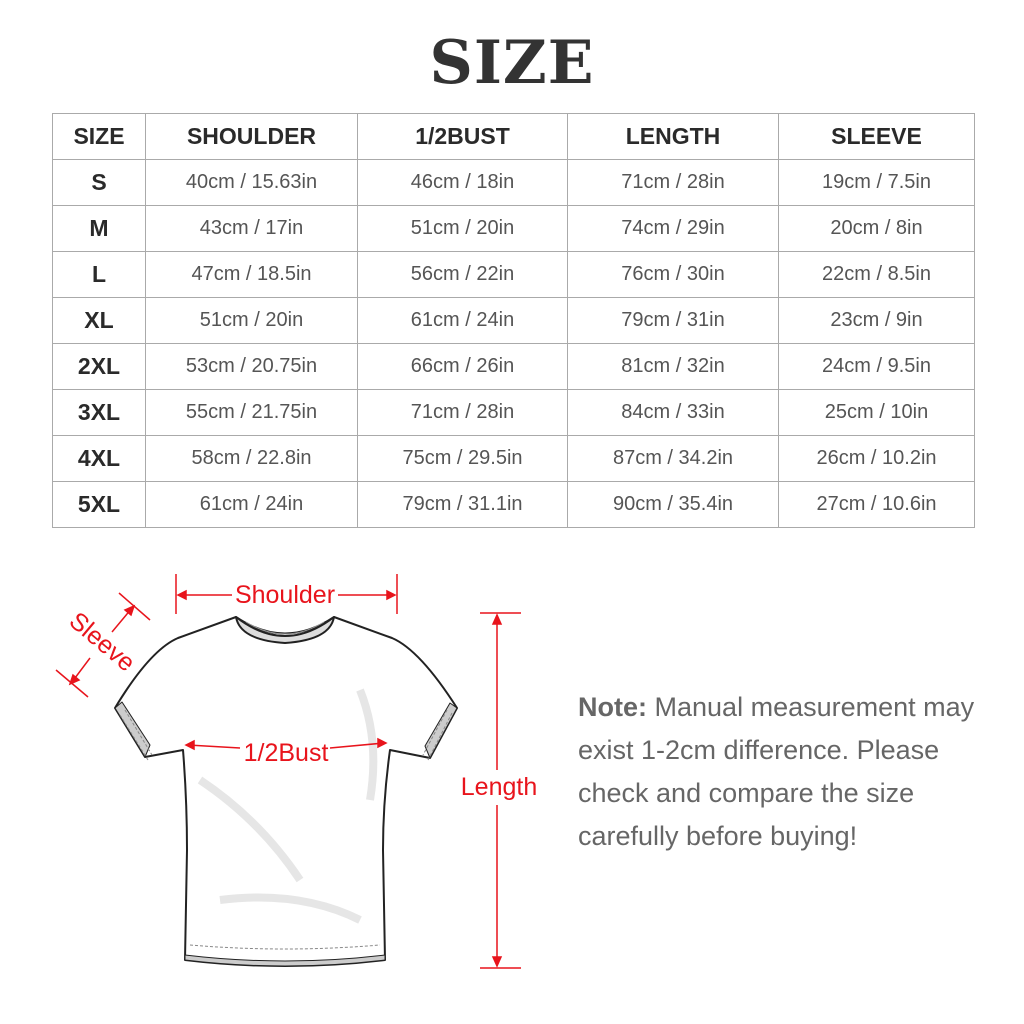 The width and height of the screenshot is (1024, 1024). I want to click on measurement-cell: 84cm / 33in, so click(673, 412).